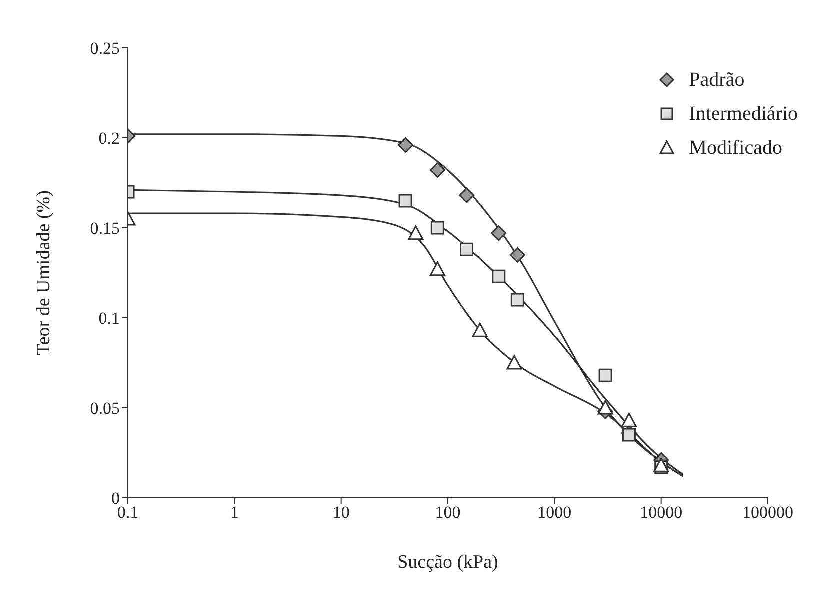 This screenshot has height=610, width=830. I want to click on legend-label: Intermediário, so click(743, 114).